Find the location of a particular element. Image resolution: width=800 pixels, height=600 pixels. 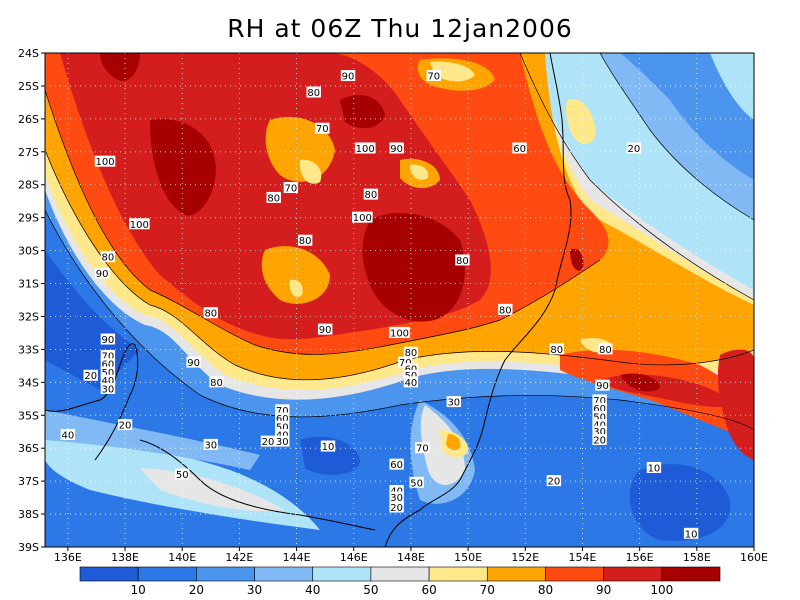

y-tick-label: 24S is located at coordinates (28, 53).